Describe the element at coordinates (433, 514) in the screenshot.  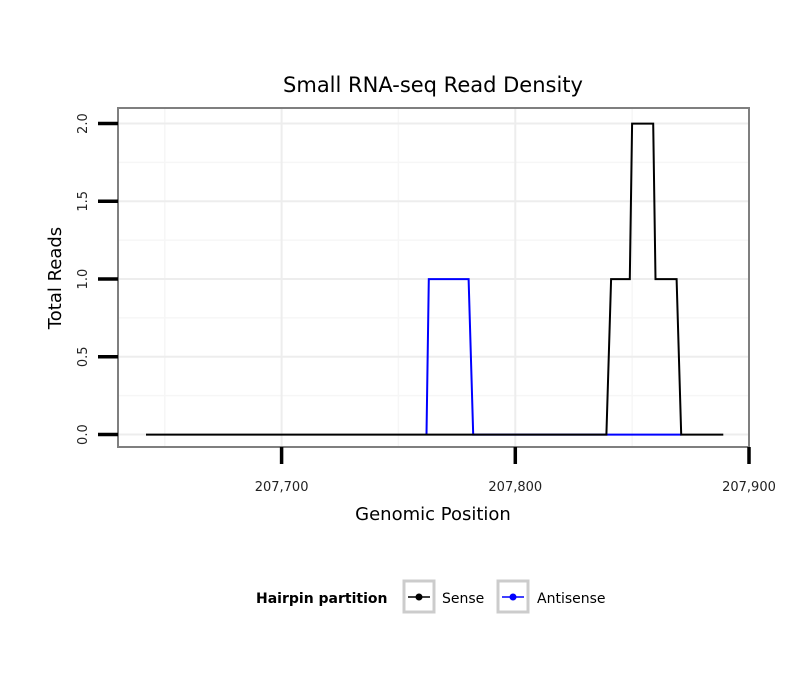
I see `x-axis-title: Genomic Position` at that location.